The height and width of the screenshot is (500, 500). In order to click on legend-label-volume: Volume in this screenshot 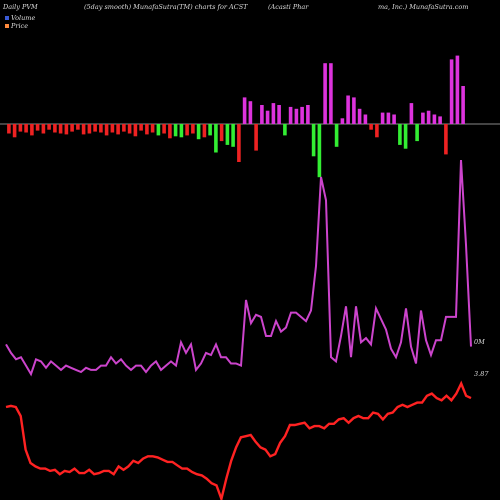, I will do `click(23, 18)`.